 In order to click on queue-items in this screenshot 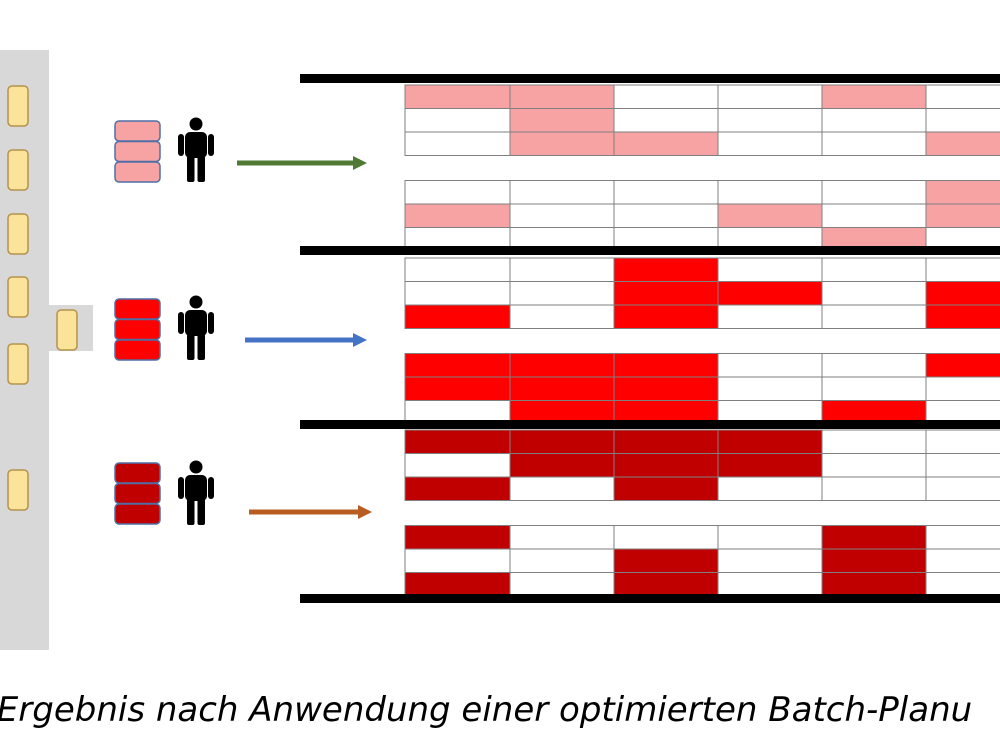, I will do `click(42, 298)`.